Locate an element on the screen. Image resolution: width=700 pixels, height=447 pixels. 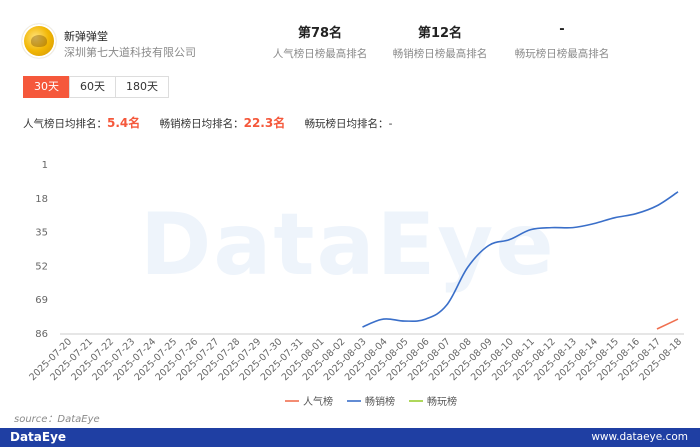
company-name: 深圳第七大道科技有限公司 is located at coordinates (130, 52).